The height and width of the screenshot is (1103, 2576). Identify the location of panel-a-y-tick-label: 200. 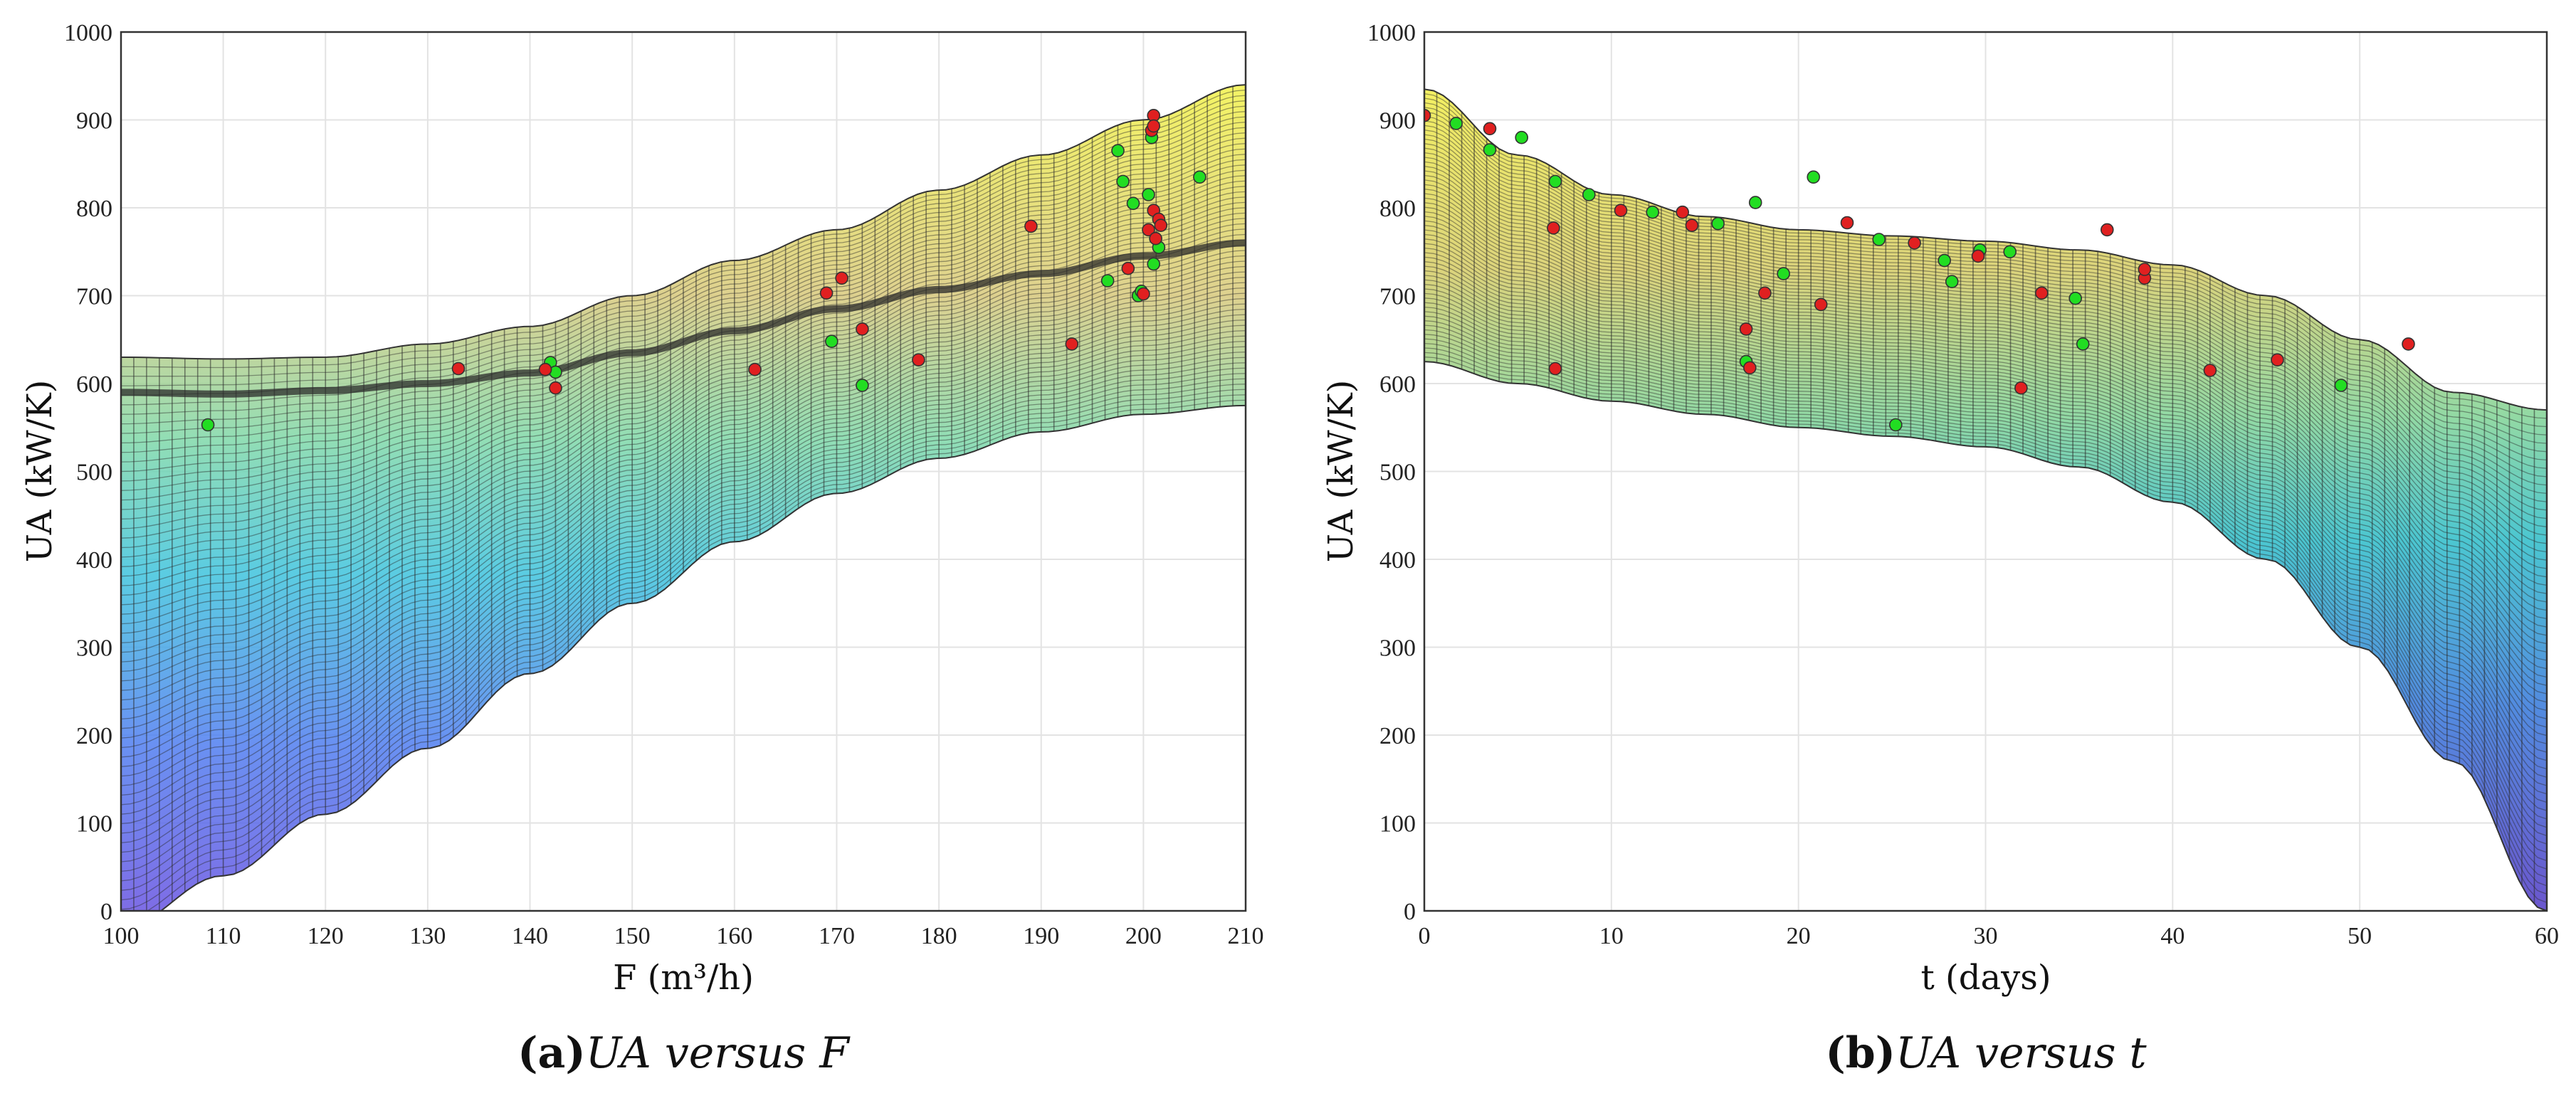
(94, 736).